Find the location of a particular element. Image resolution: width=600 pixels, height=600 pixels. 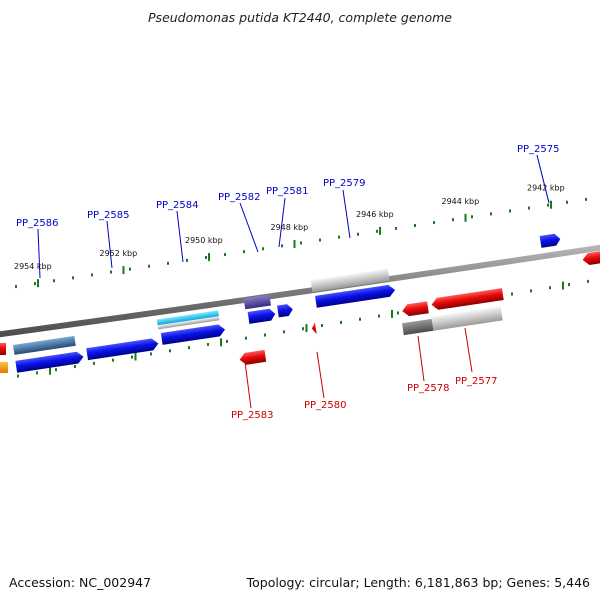

label-pp-2577: PP_2577 is located at coordinates (476, 381).